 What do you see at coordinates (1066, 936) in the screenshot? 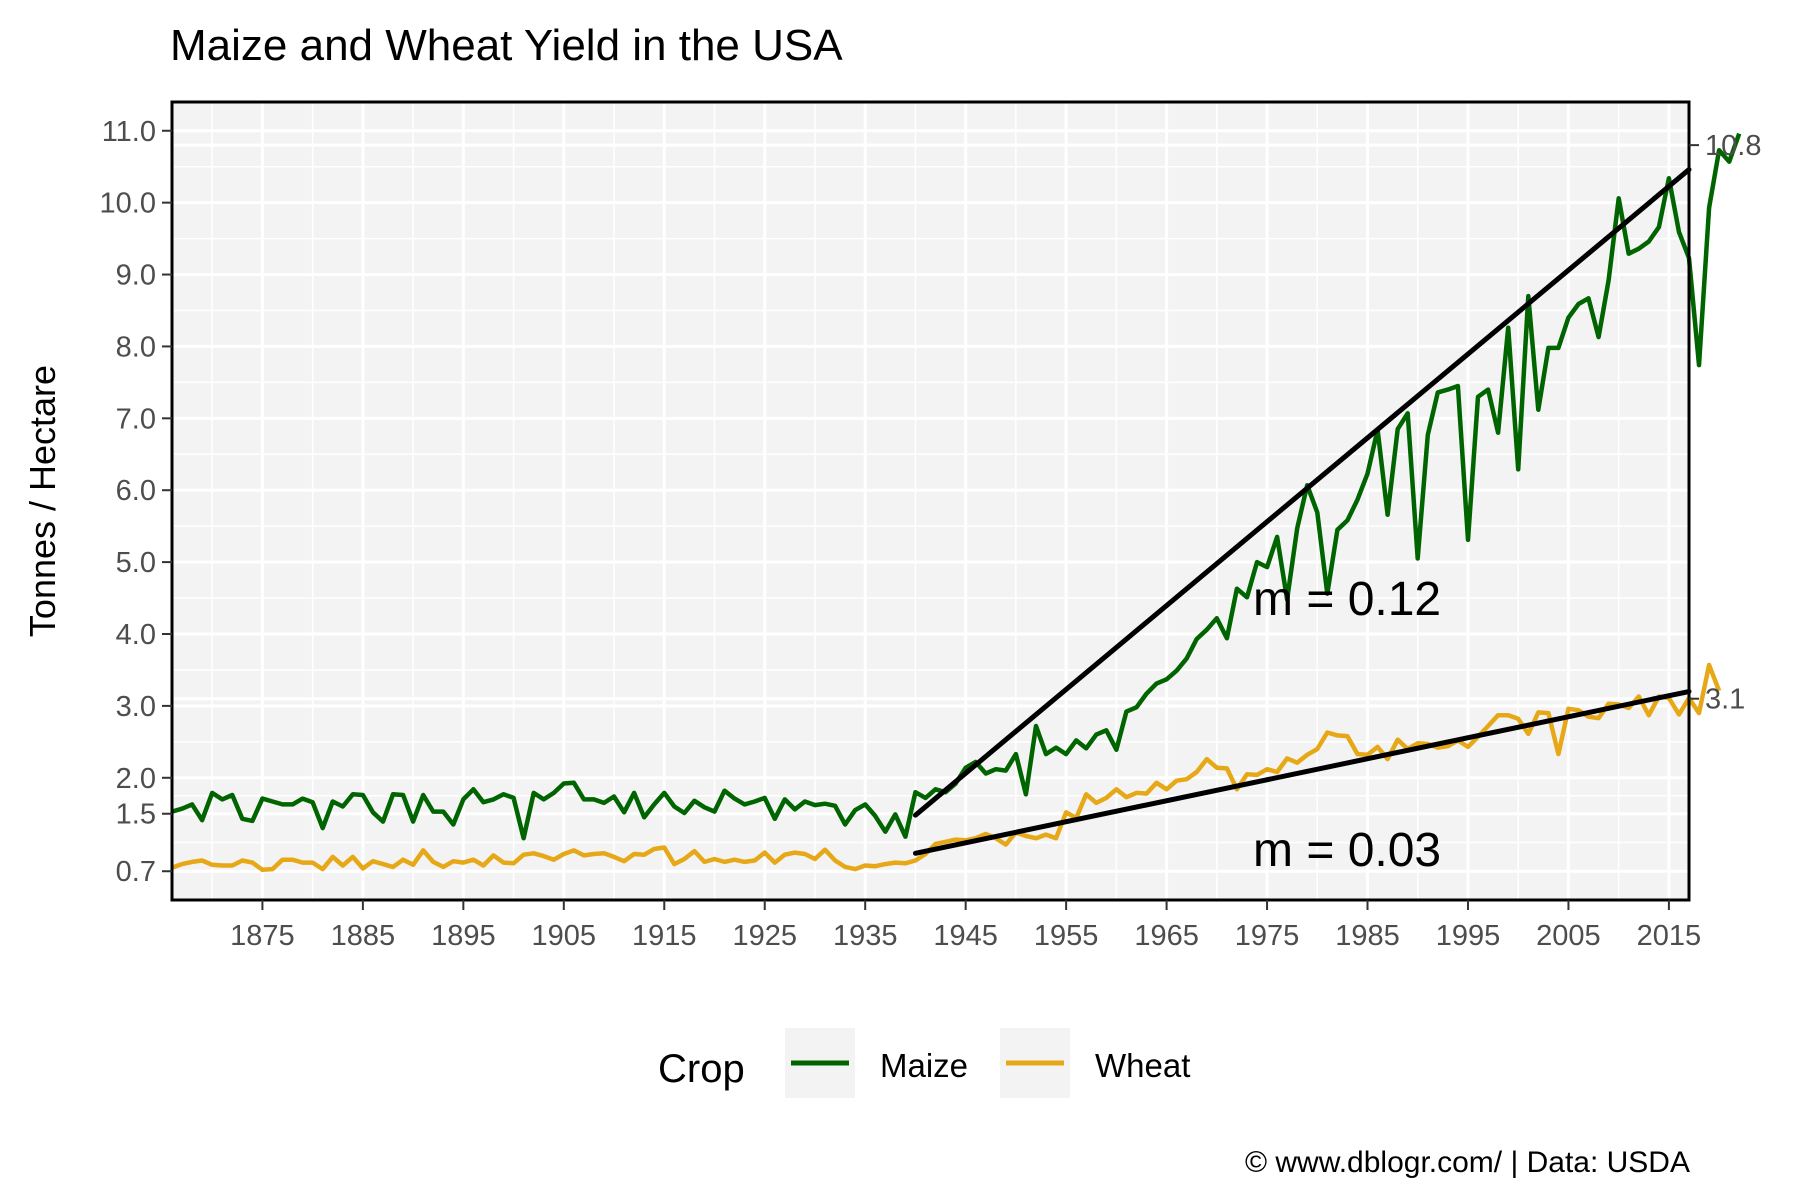
I see `x-tick-label: 1955` at bounding box center [1066, 936].